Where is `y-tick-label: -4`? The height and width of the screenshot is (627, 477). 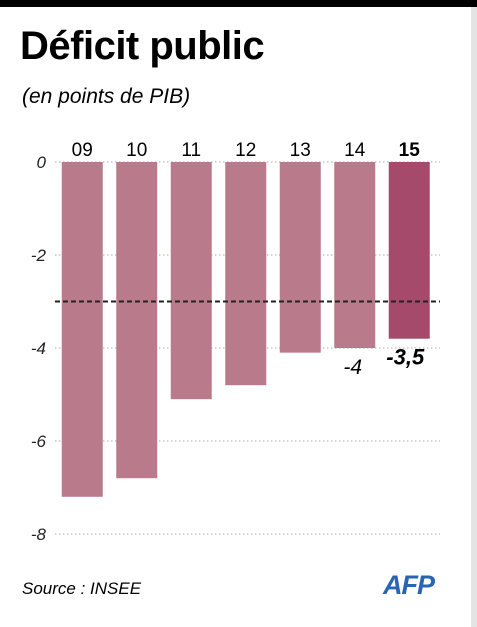 y-tick-label: -4 is located at coordinates (38, 348).